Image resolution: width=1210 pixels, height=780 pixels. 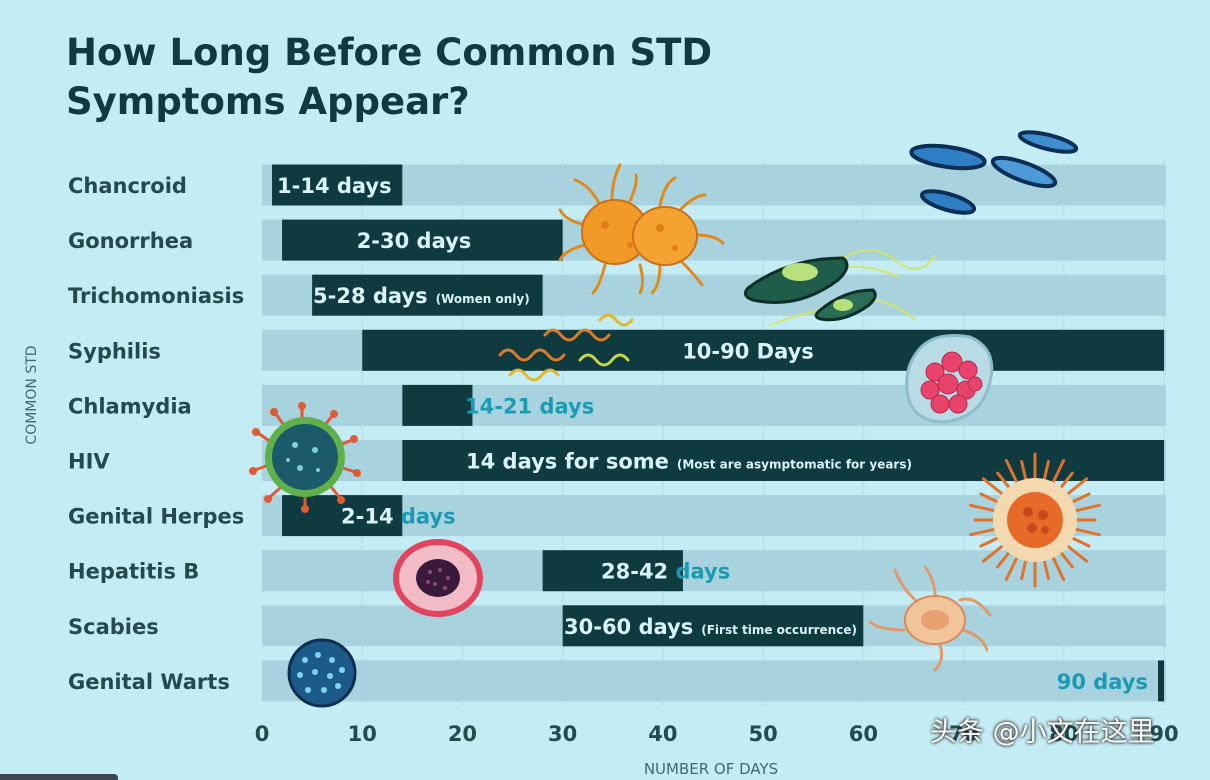 I want to click on bar-value-label: 5-28 days (Women only), so click(x=421, y=296).